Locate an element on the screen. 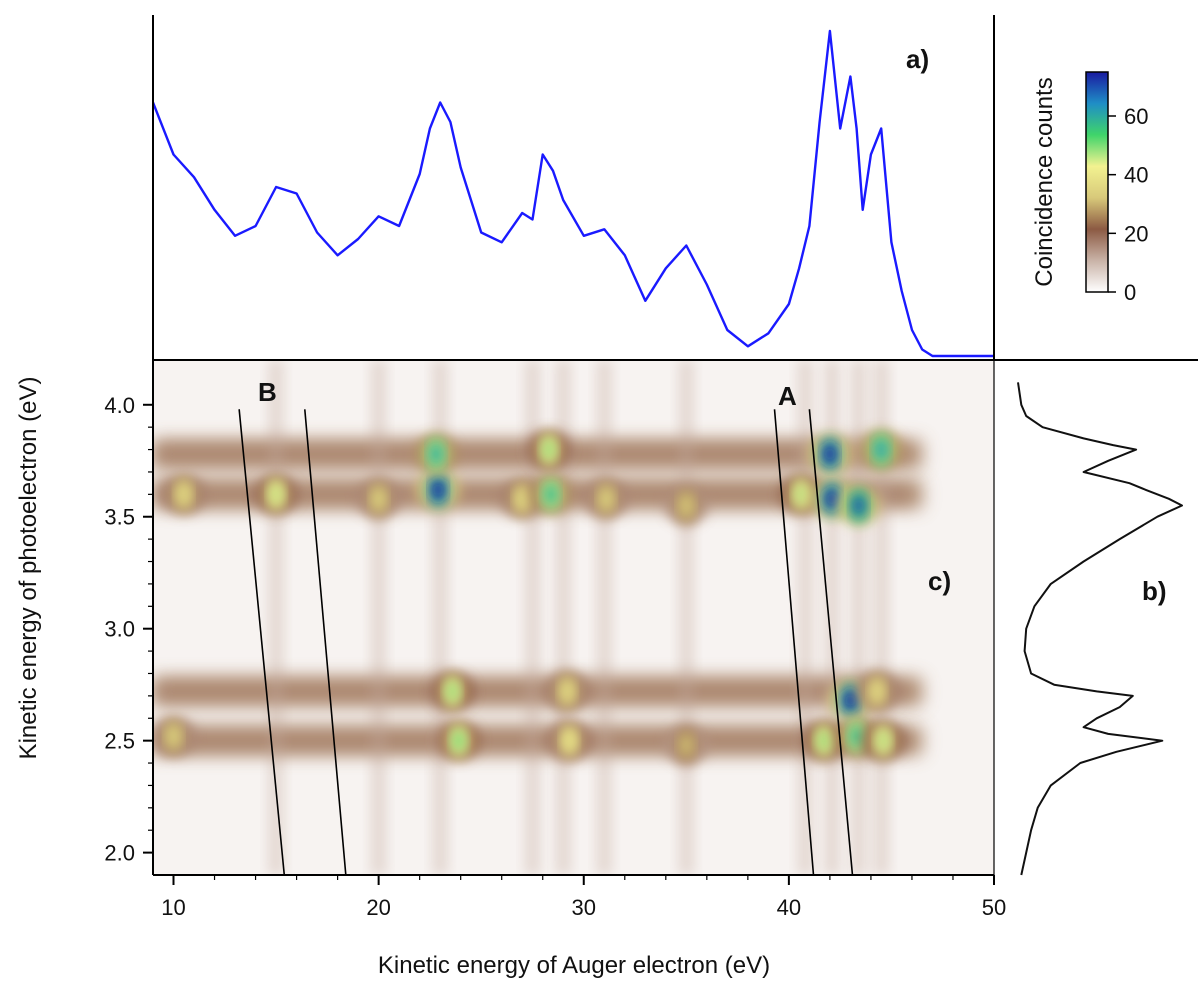  photoelectron-spectrum-panel is located at coordinates (1100, 629).